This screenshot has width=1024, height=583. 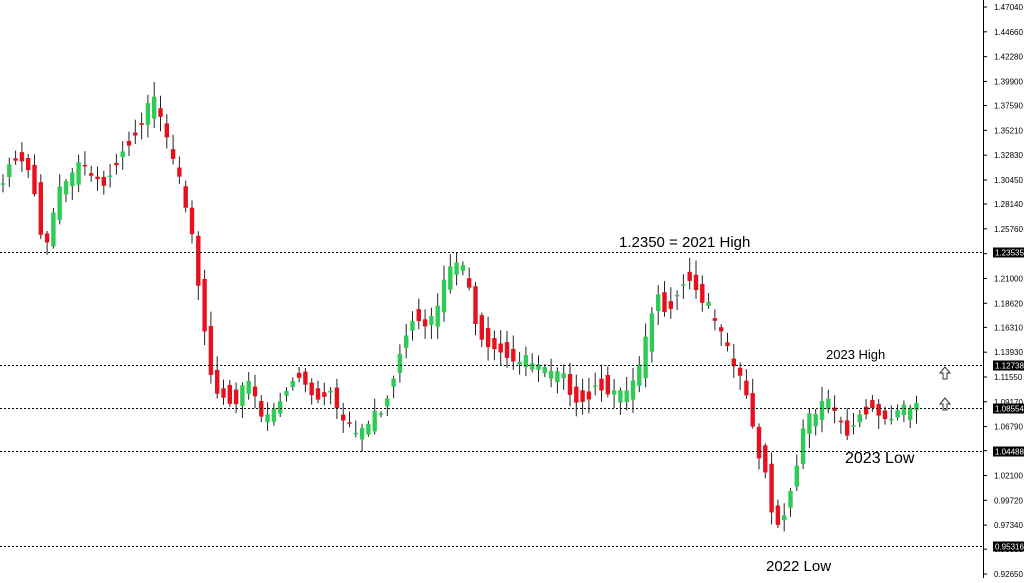 I want to click on level-label: 1.12738, so click(x=1009, y=366).